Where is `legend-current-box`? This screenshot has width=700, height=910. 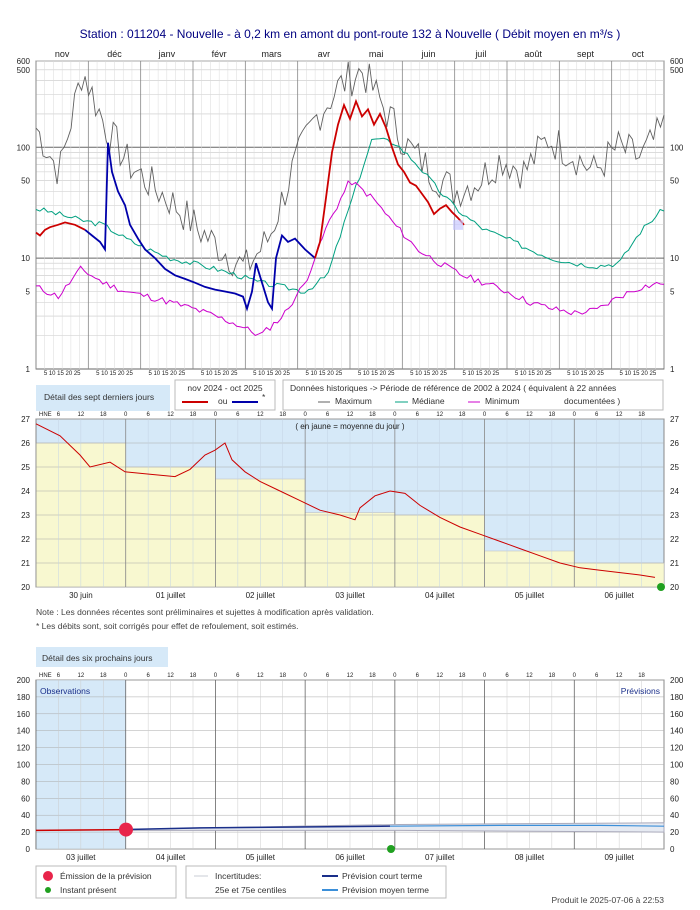
legend-current-box is located at coordinates (225, 395).